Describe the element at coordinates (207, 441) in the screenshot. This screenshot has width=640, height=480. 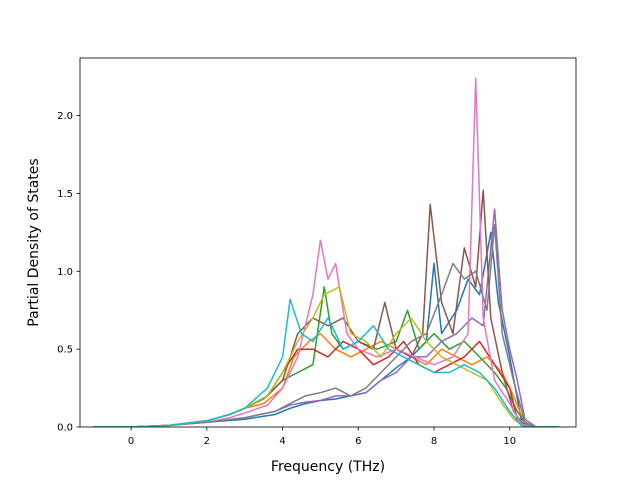
I see `x-tick-label: 2` at that location.